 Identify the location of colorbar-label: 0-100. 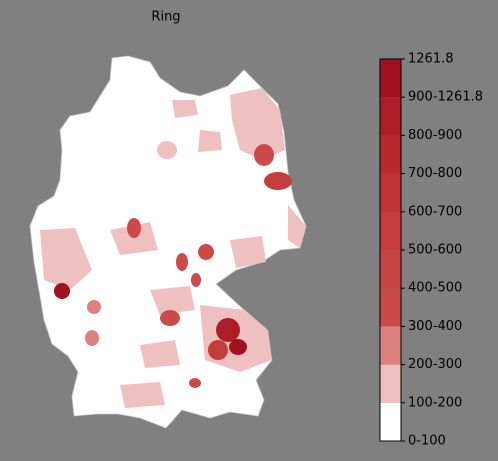
(427, 441).